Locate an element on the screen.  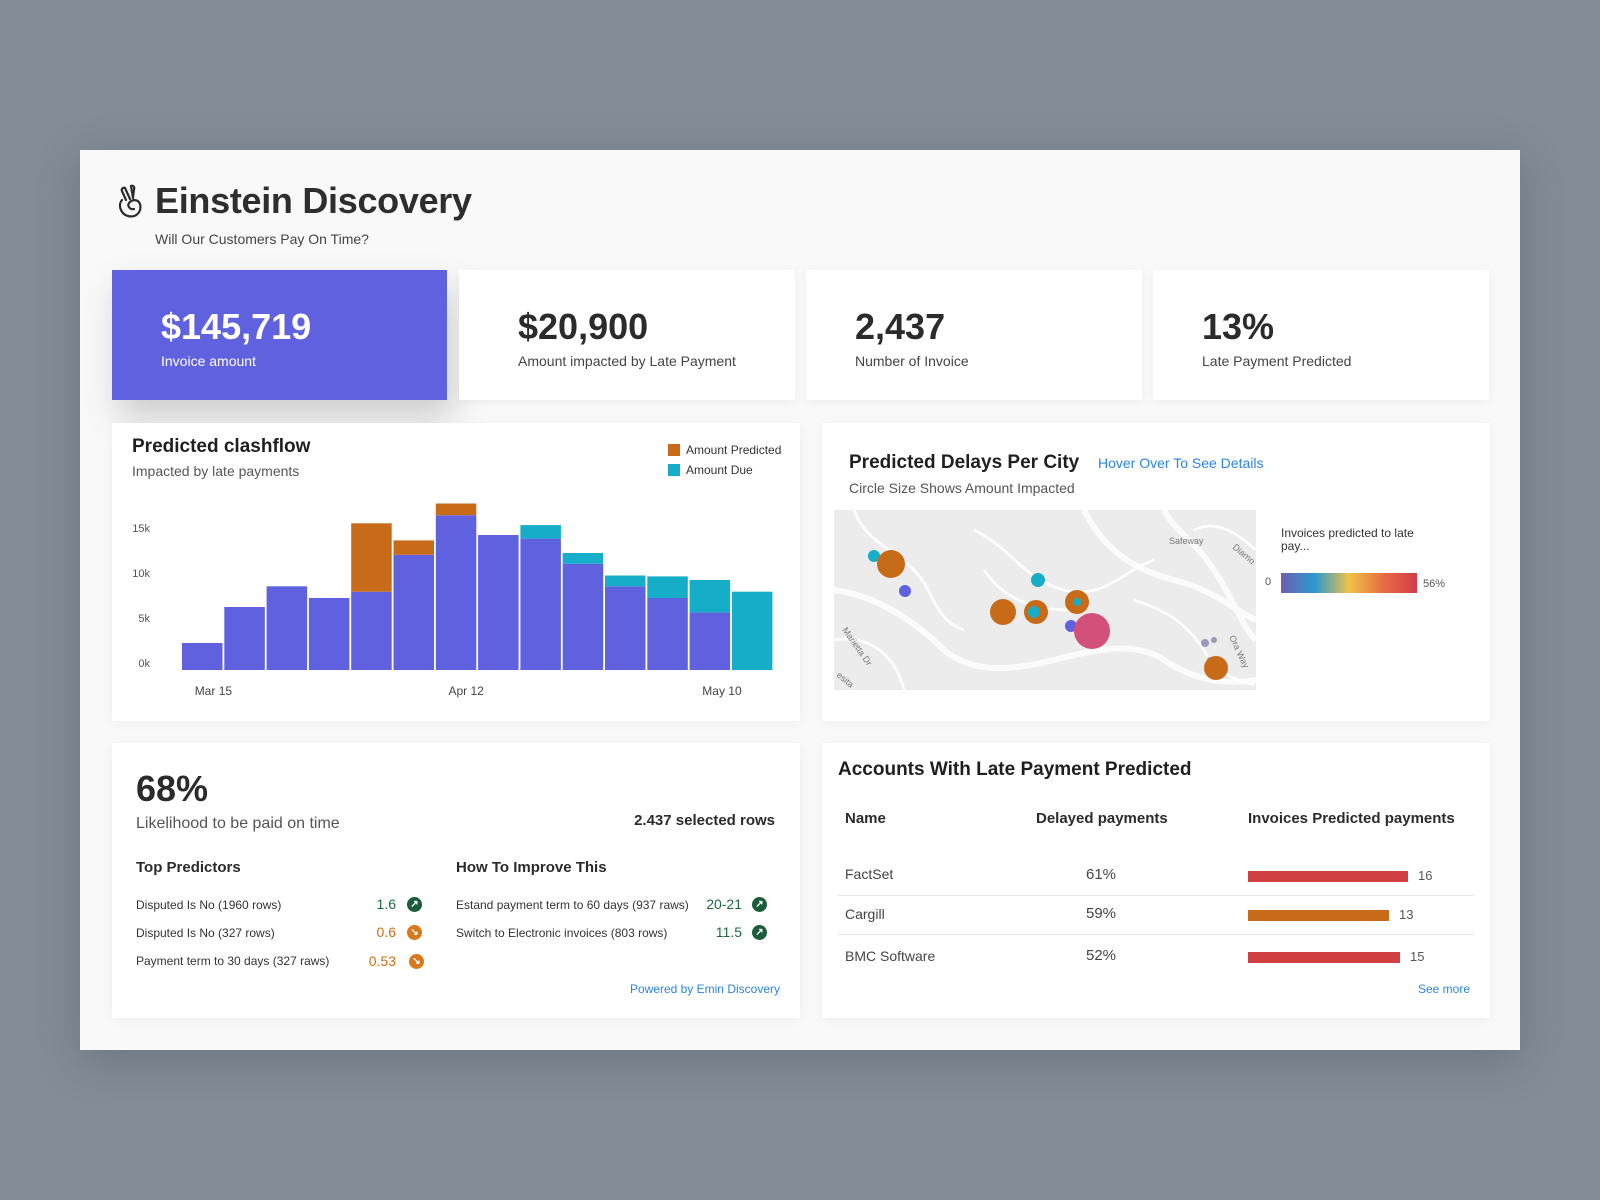
top-predictors-title: Top Predictors is located at coordinates (188, 867).